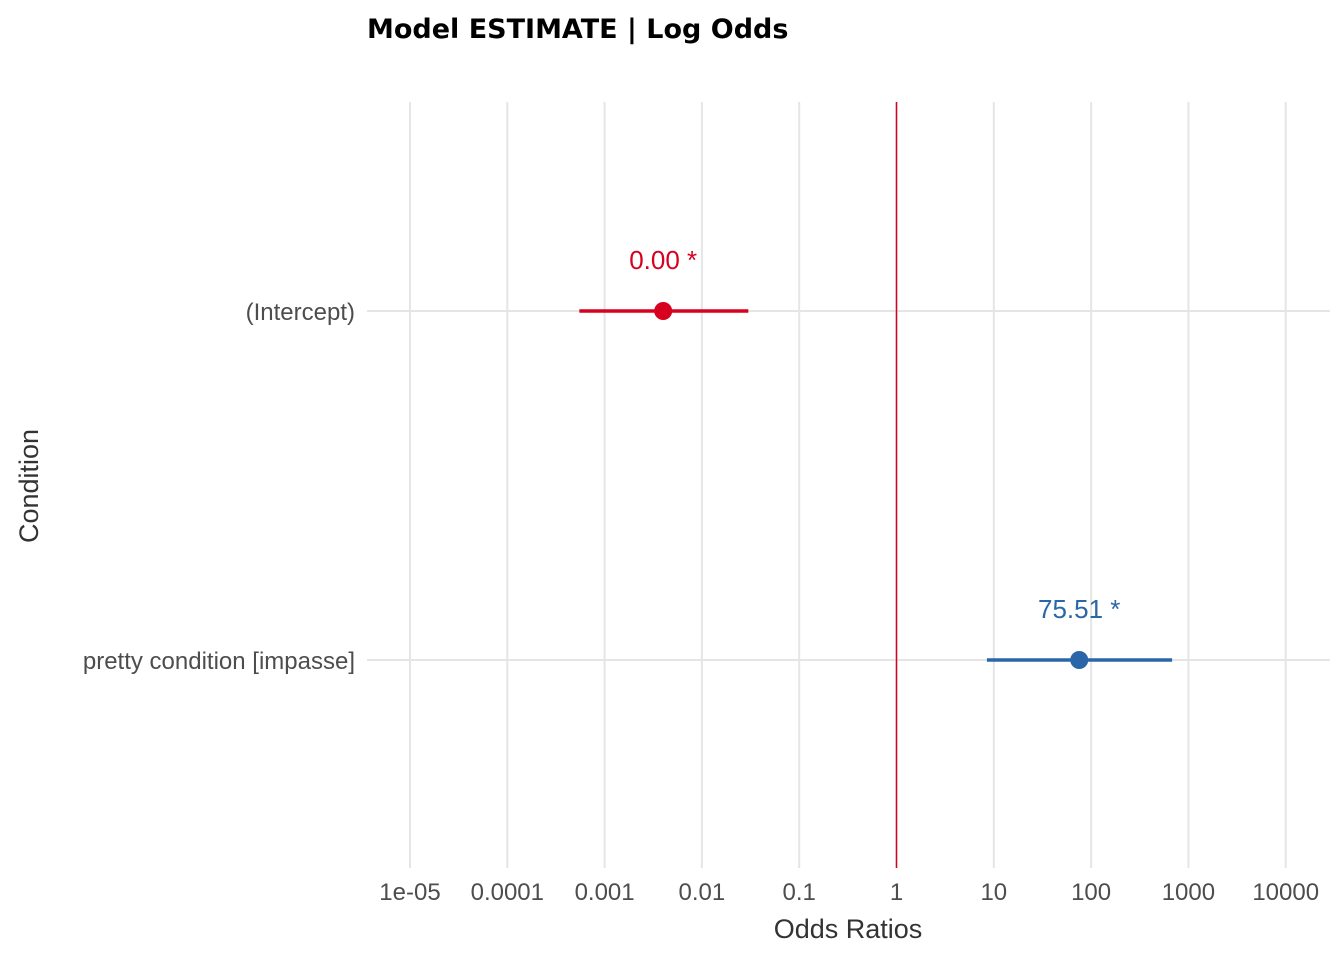 The image size is (1344, 960). Describe the element at coordinates (849, 892) in the screenshot. I see `x-tick-labels: 1e-05 0.0001 0.001 0.01 0.1 1 10 100 1000 10000` at that location.